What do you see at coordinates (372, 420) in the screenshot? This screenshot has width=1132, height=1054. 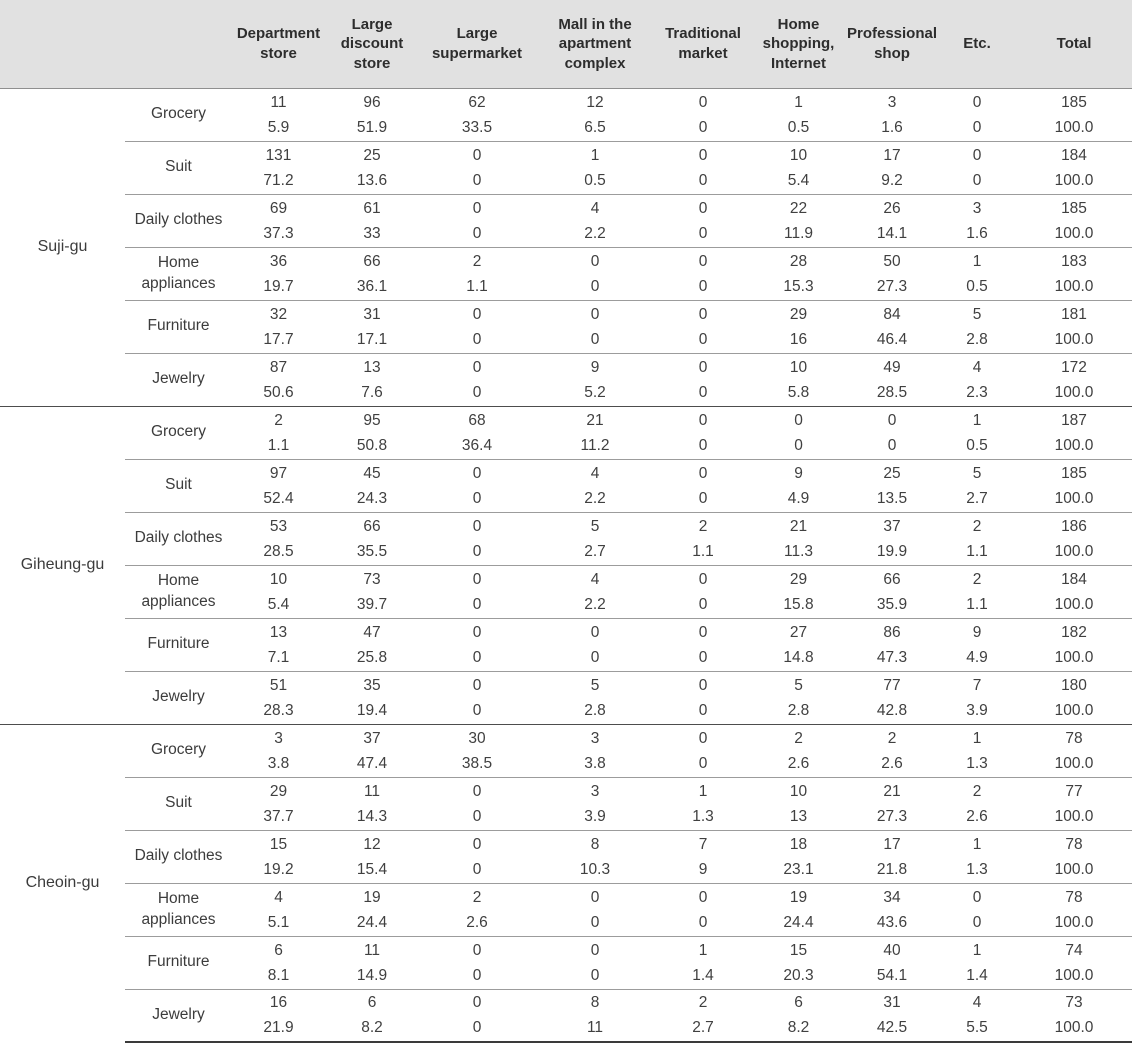 I see `cell-count: 95` at bounding box center [372, 420].